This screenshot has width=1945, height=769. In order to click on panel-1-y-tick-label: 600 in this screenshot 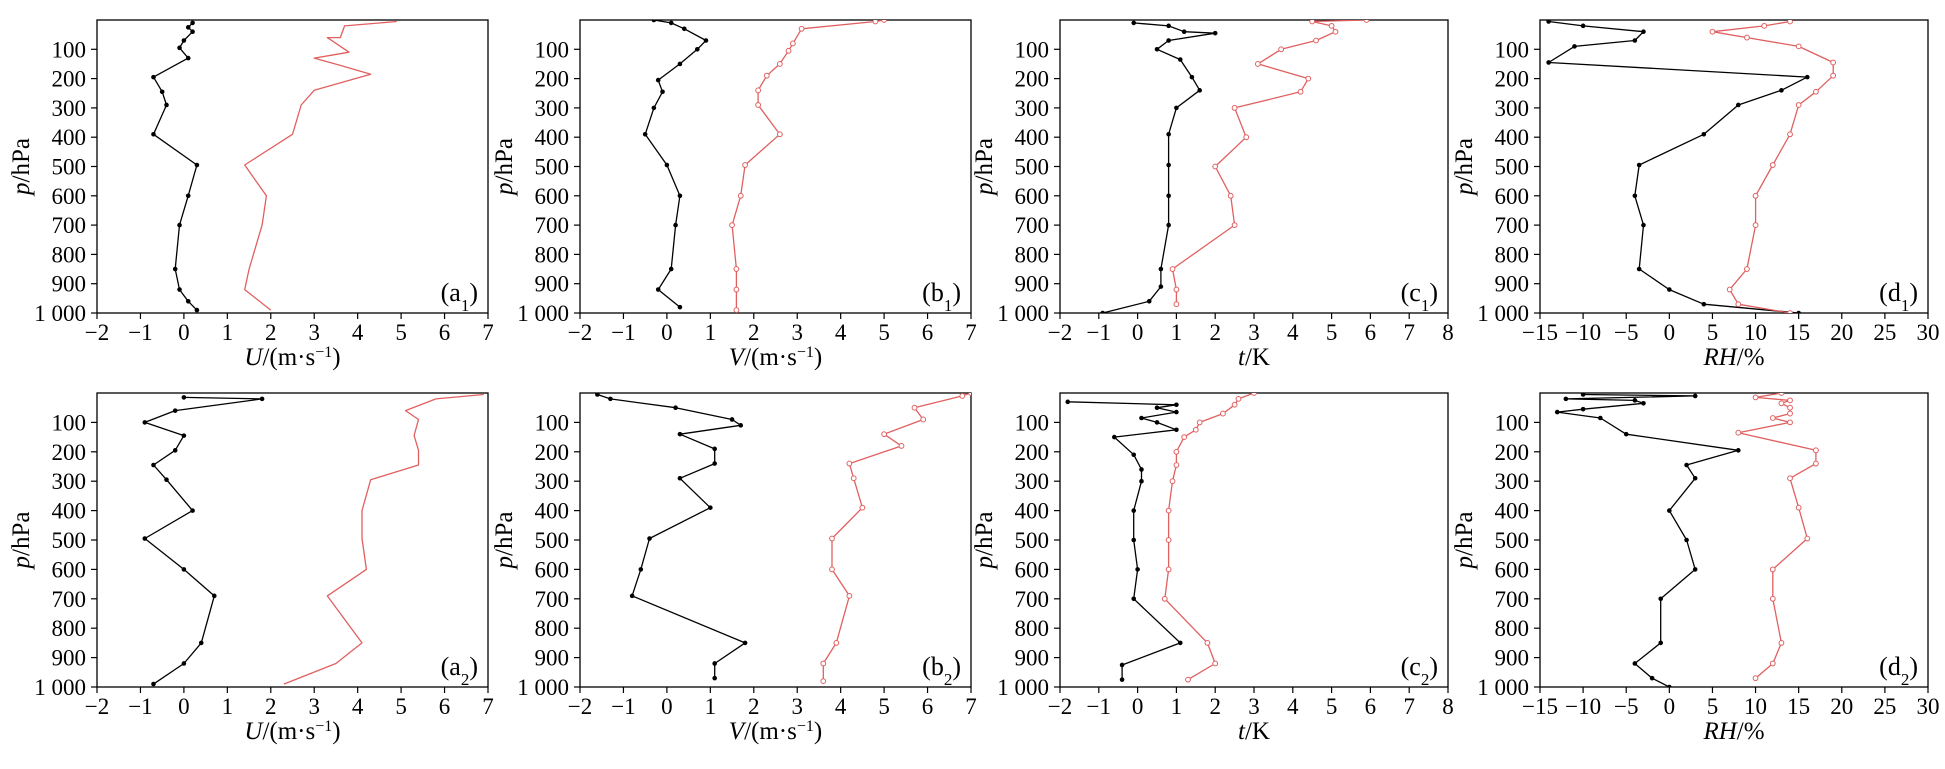, I will do `click(69, 196)`.